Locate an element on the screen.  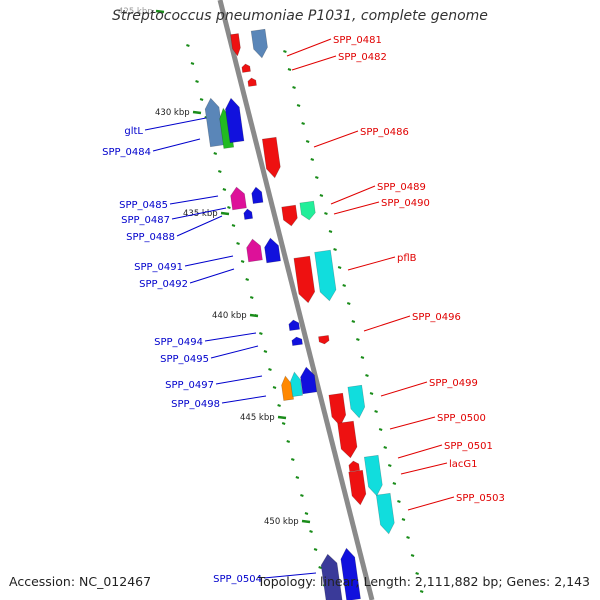
gene-label: gltL is located at coordinates (133, 131).